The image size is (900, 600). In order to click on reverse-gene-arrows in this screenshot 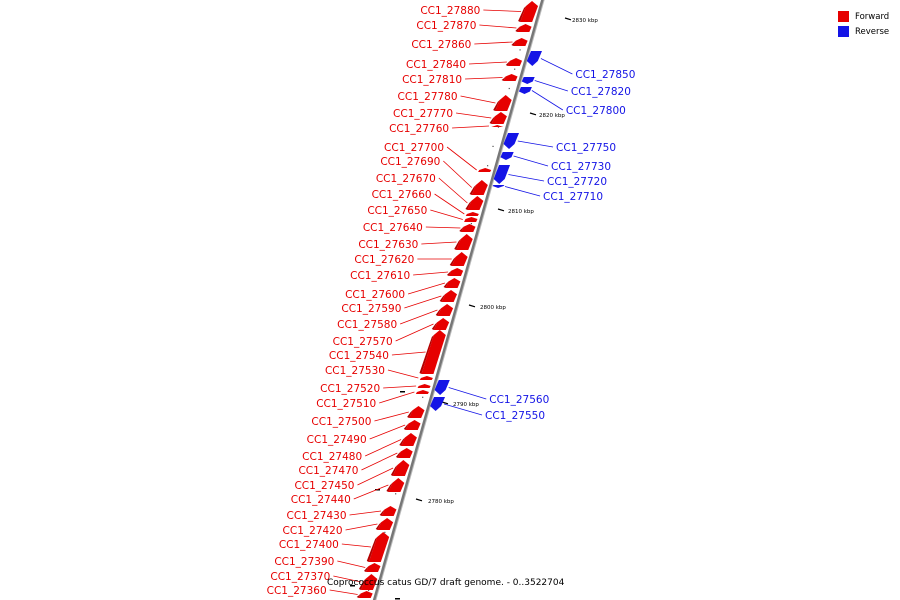, I will do `click(486, 231)`.